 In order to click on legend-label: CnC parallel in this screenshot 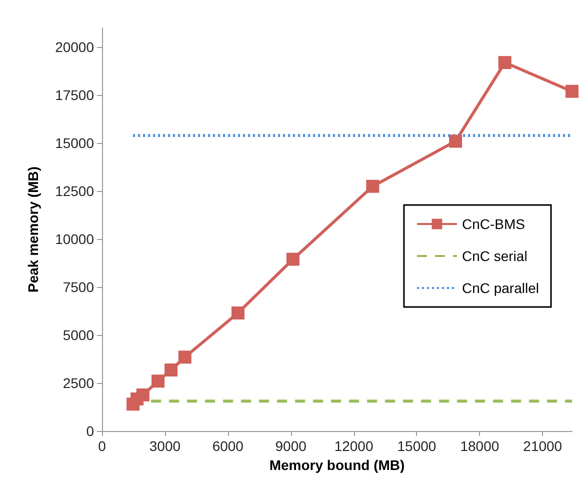, I will do `click(501, 288)`.